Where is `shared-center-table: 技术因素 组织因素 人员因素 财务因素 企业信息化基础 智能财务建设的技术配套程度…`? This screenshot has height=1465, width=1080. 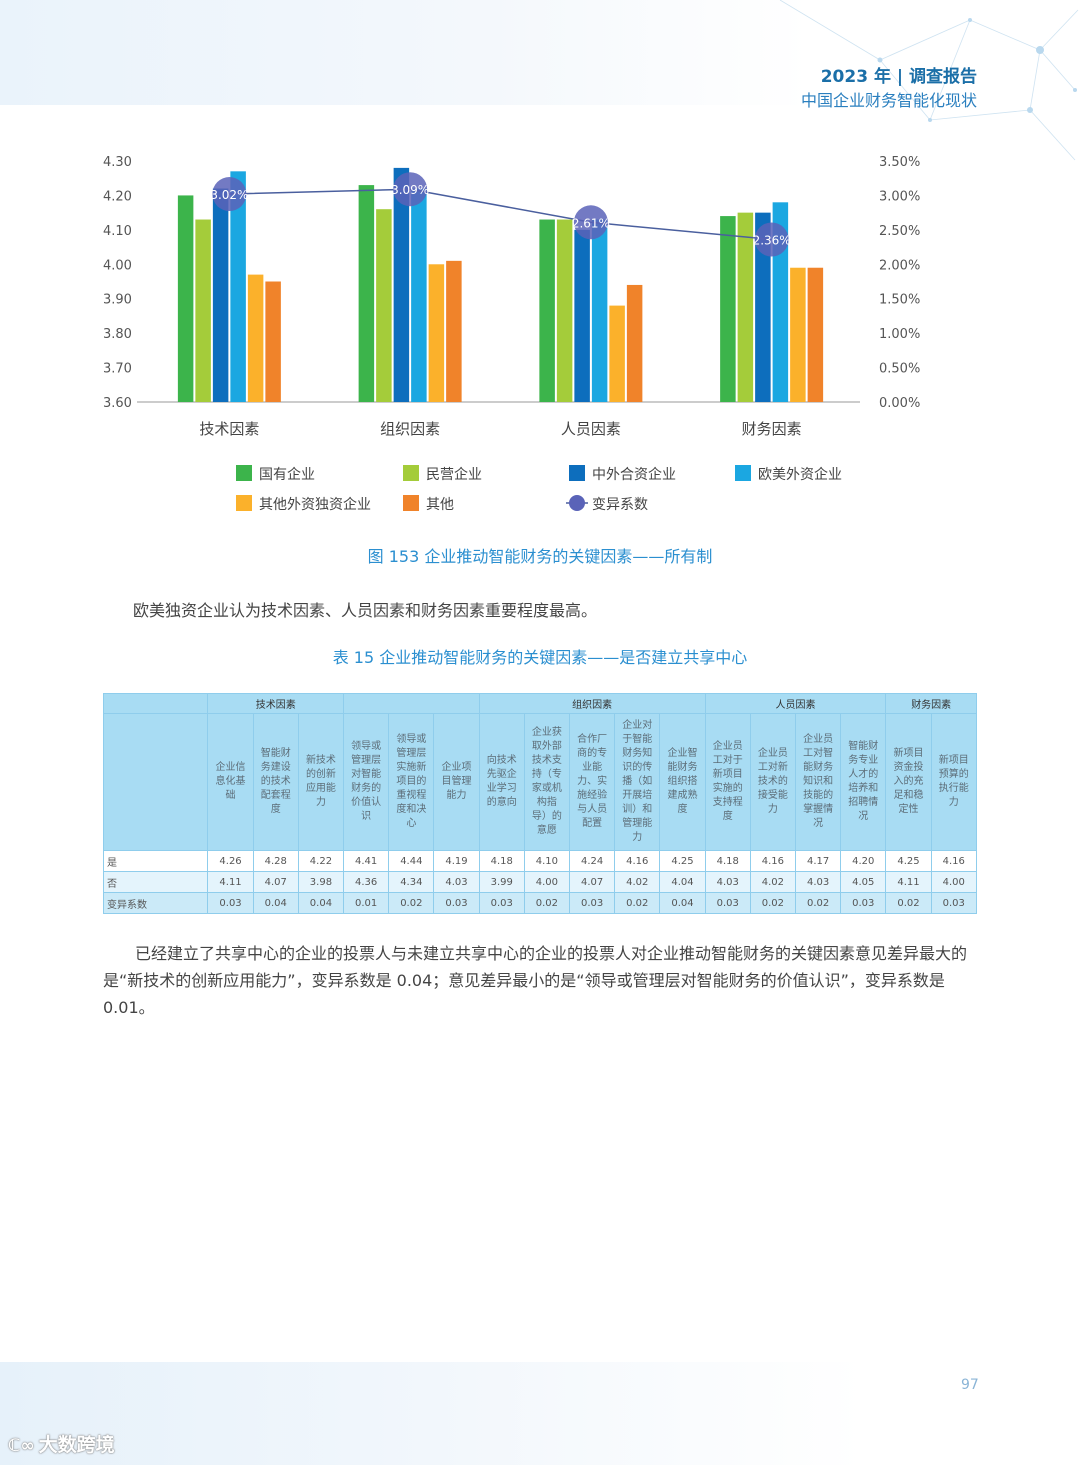 shared-center-table: 技术因素 组织因素 人员因素 财务因素 企业信息化基础 智能财务建设的技术配套程度… is located at coordinates (540, 803).